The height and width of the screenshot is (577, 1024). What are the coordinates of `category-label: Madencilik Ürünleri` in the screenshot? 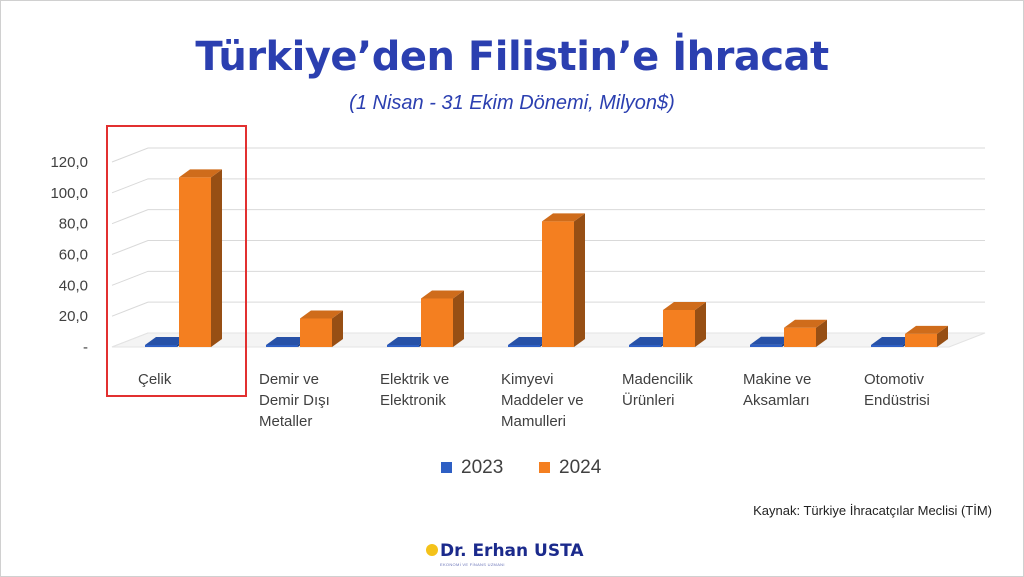 It's located at (657, 390).